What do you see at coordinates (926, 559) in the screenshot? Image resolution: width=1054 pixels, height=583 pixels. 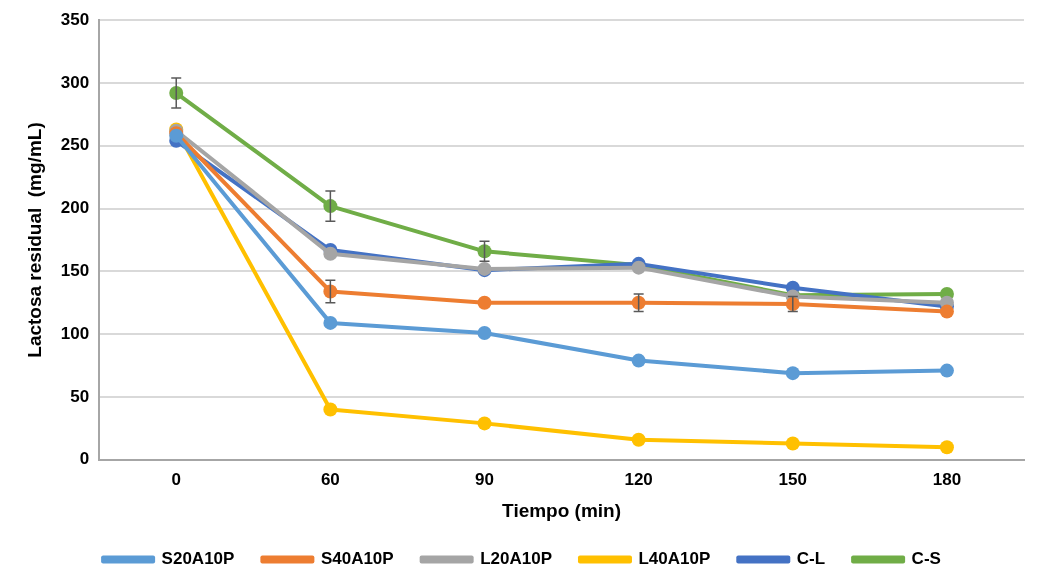 I see `legend-label: C-S` at bounding box center [926, 559].